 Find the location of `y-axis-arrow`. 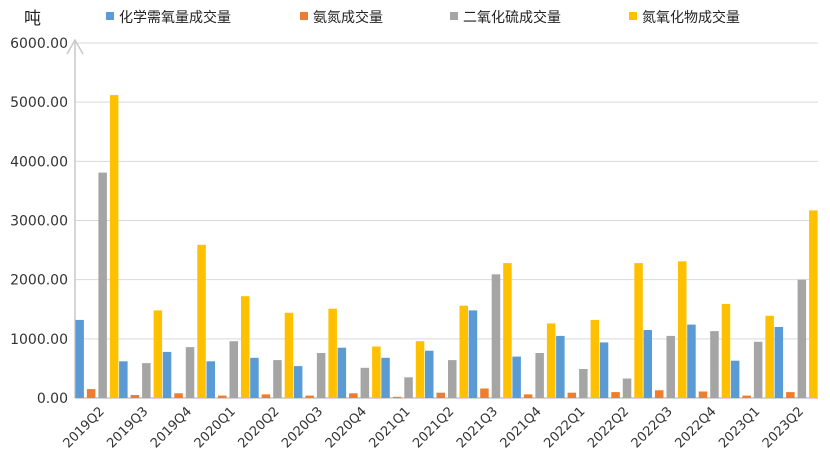

y-axis-arrow is located at coordinates (75, 46).